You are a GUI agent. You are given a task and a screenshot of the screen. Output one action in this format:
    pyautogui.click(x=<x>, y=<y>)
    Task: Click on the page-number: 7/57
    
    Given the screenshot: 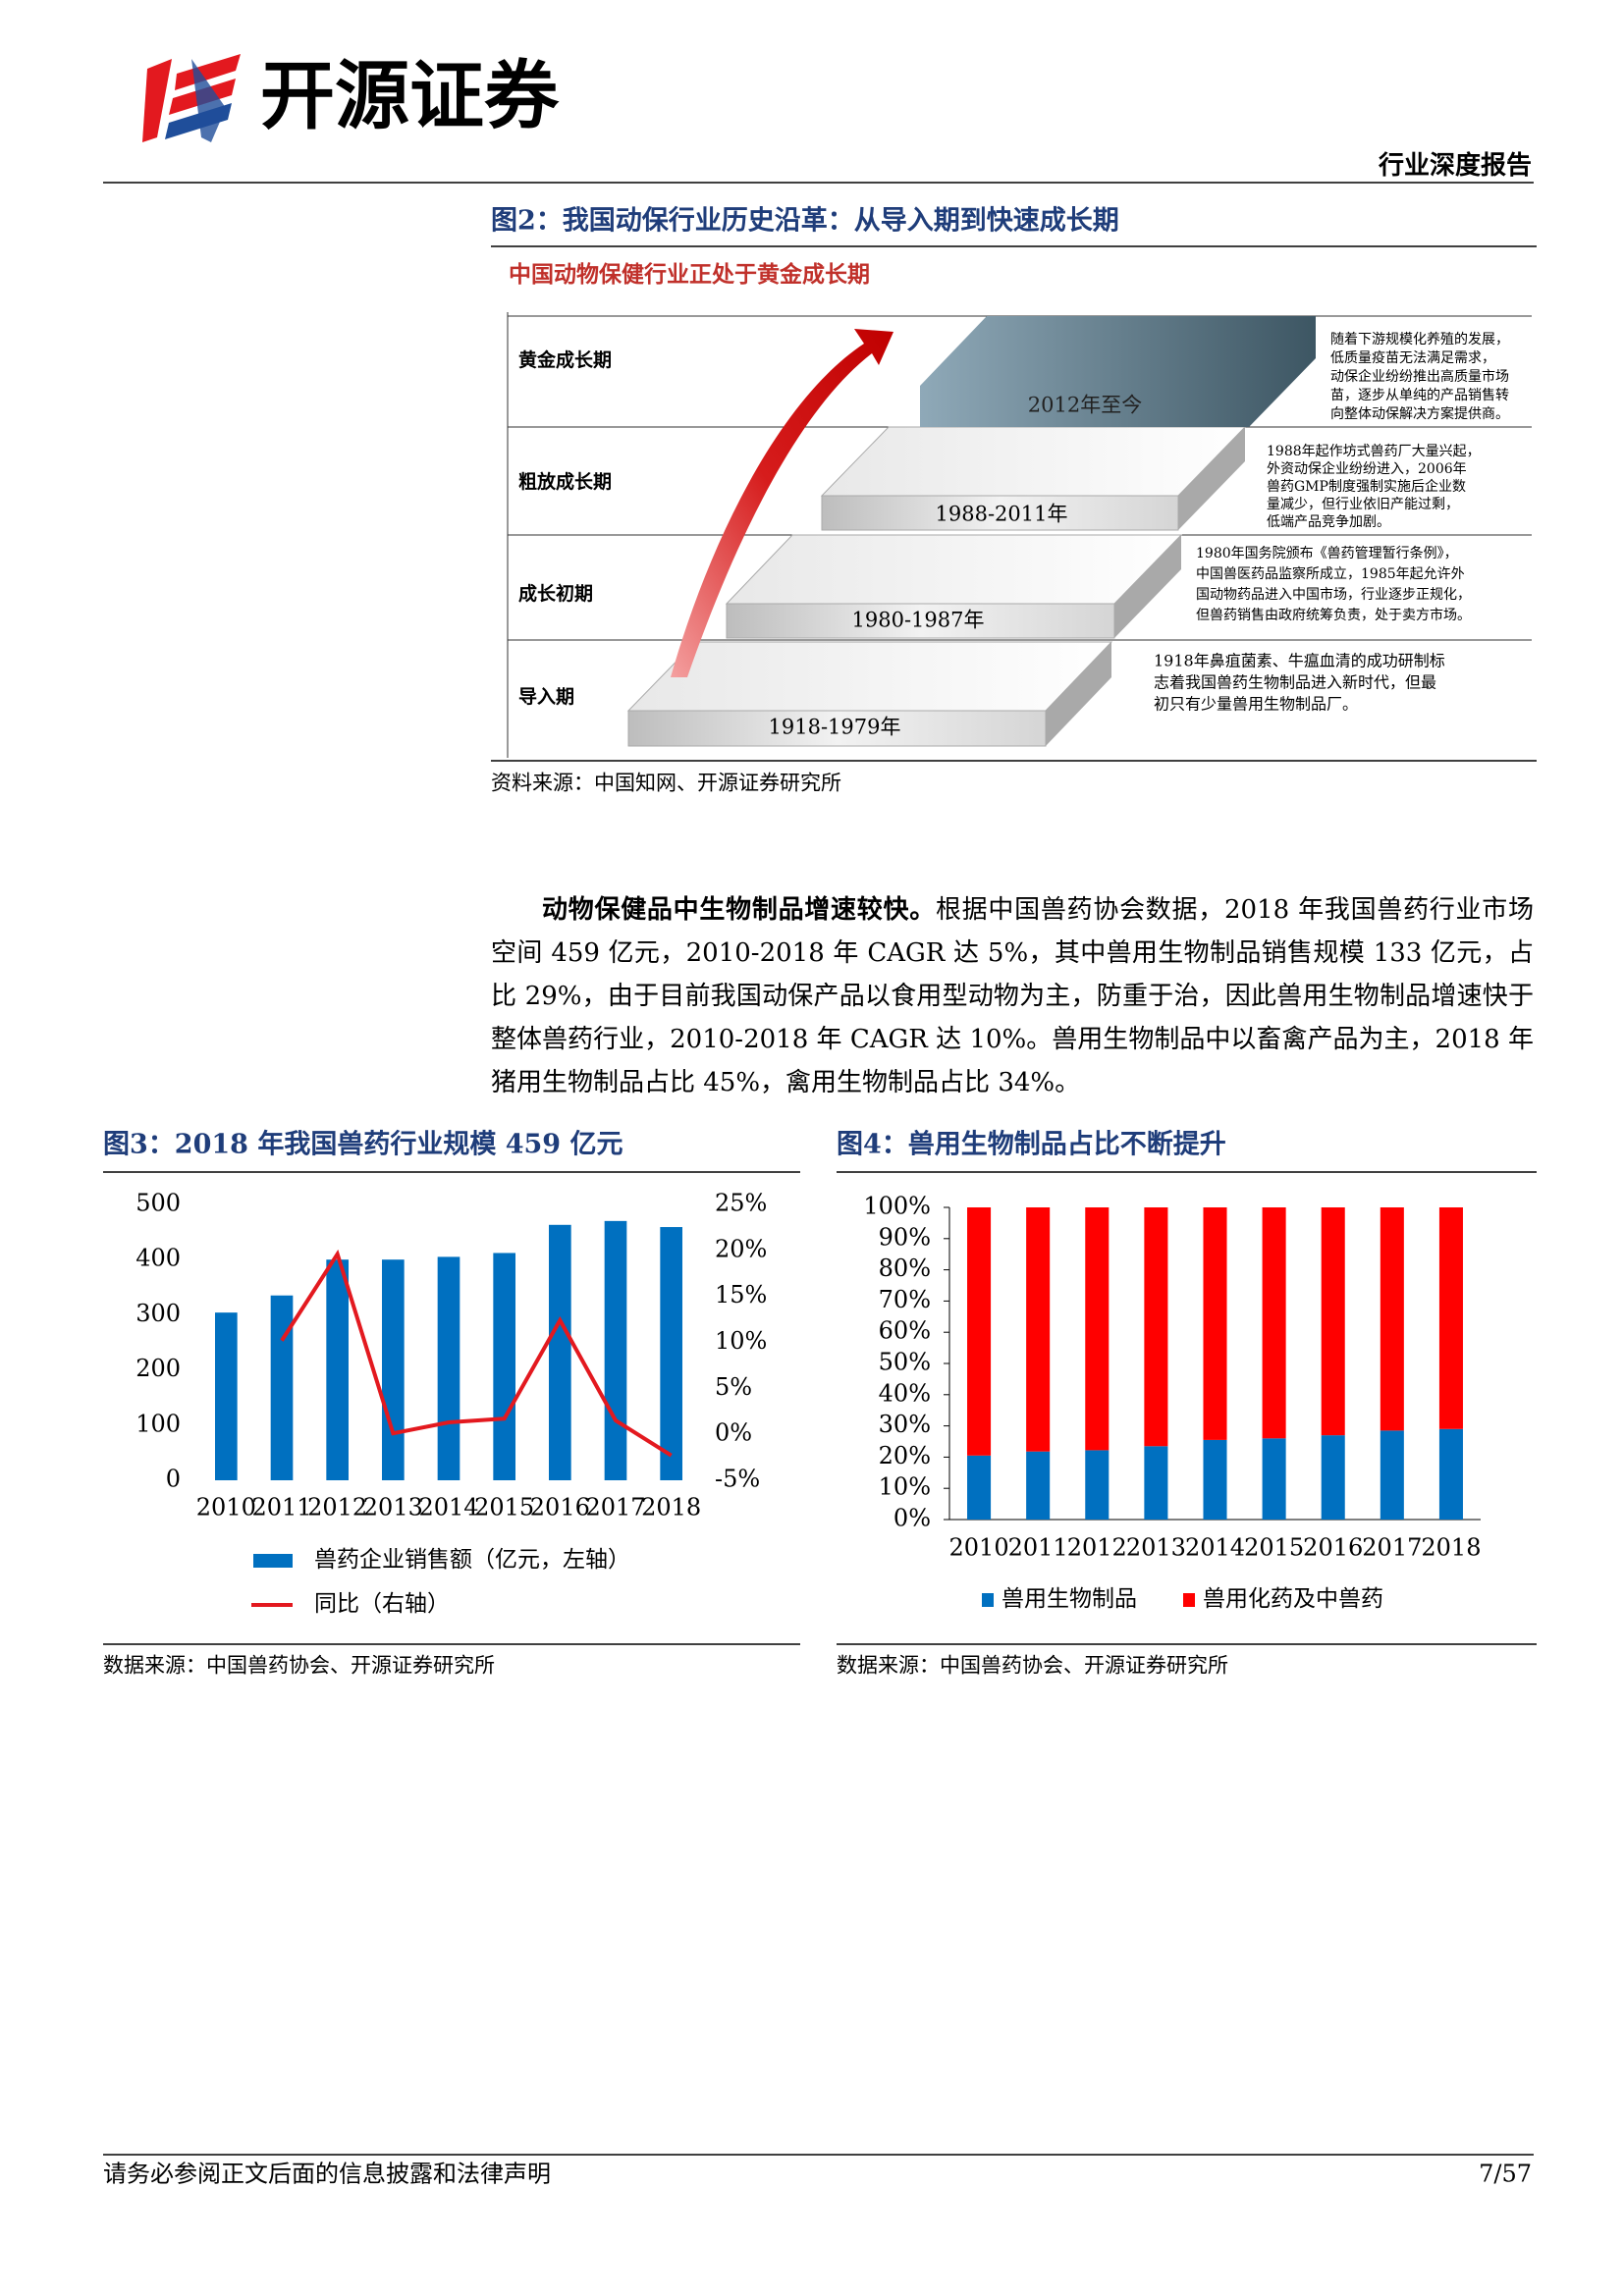 What is the action you would take?
    pyautogui.click(x=1505, y=2174)
    